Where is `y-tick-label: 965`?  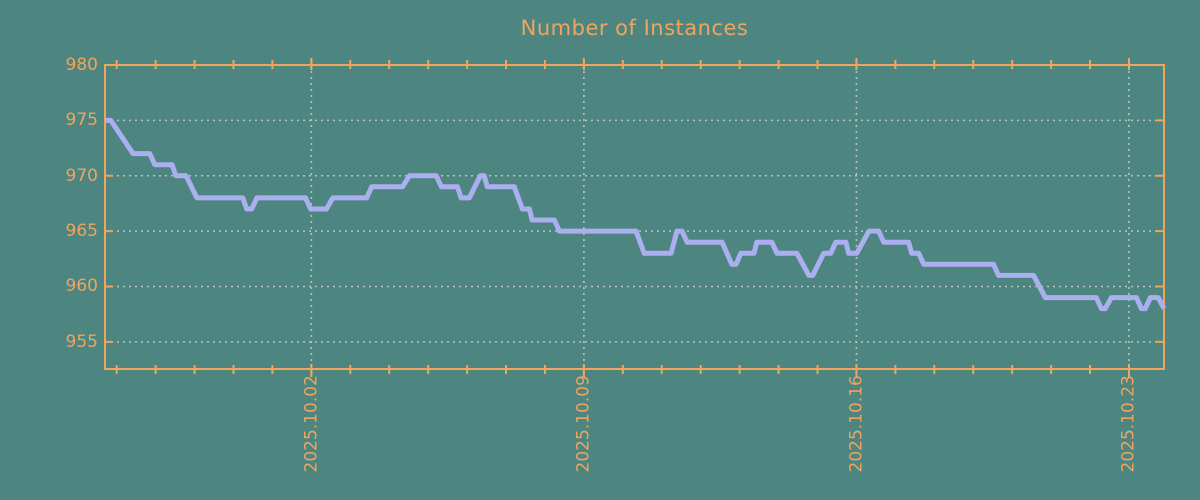
y-tick-label: 965 is located at coordinates (81, 231).